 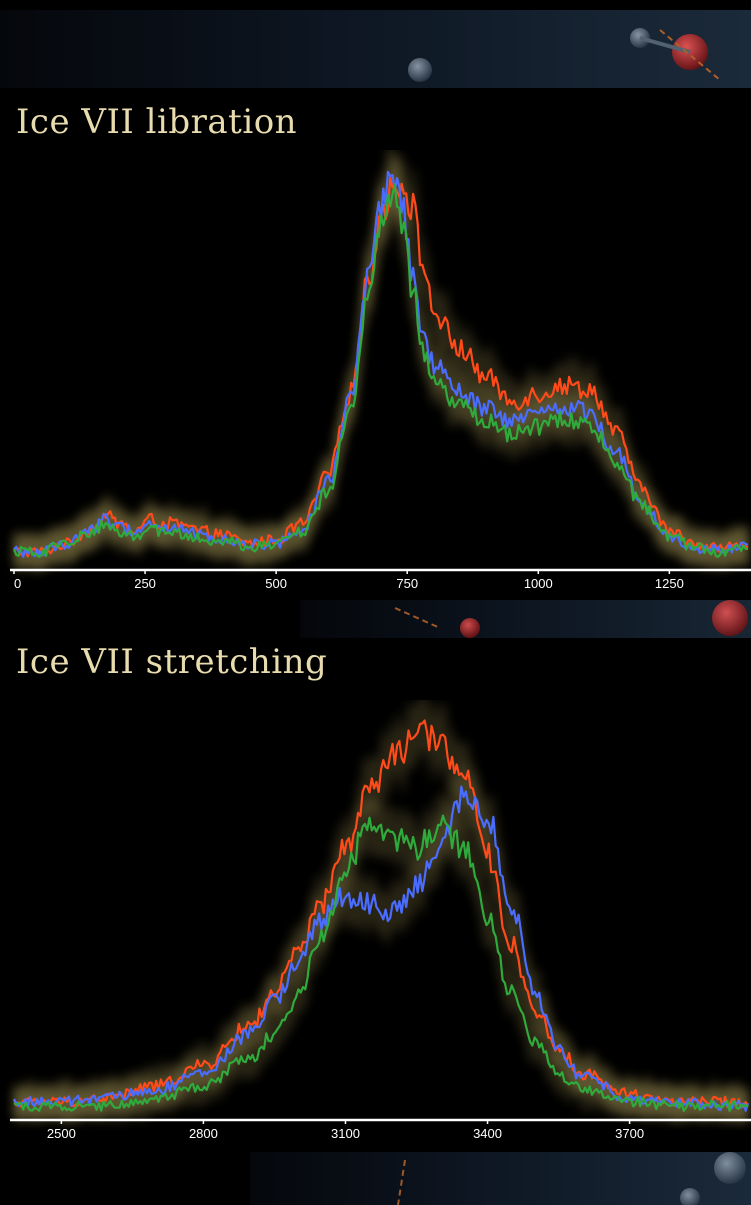 What do you see at coordinates (571, 1178) in the screenshot?
I see `molecule-decoration-bottom` at bounding box center [571, 1178].